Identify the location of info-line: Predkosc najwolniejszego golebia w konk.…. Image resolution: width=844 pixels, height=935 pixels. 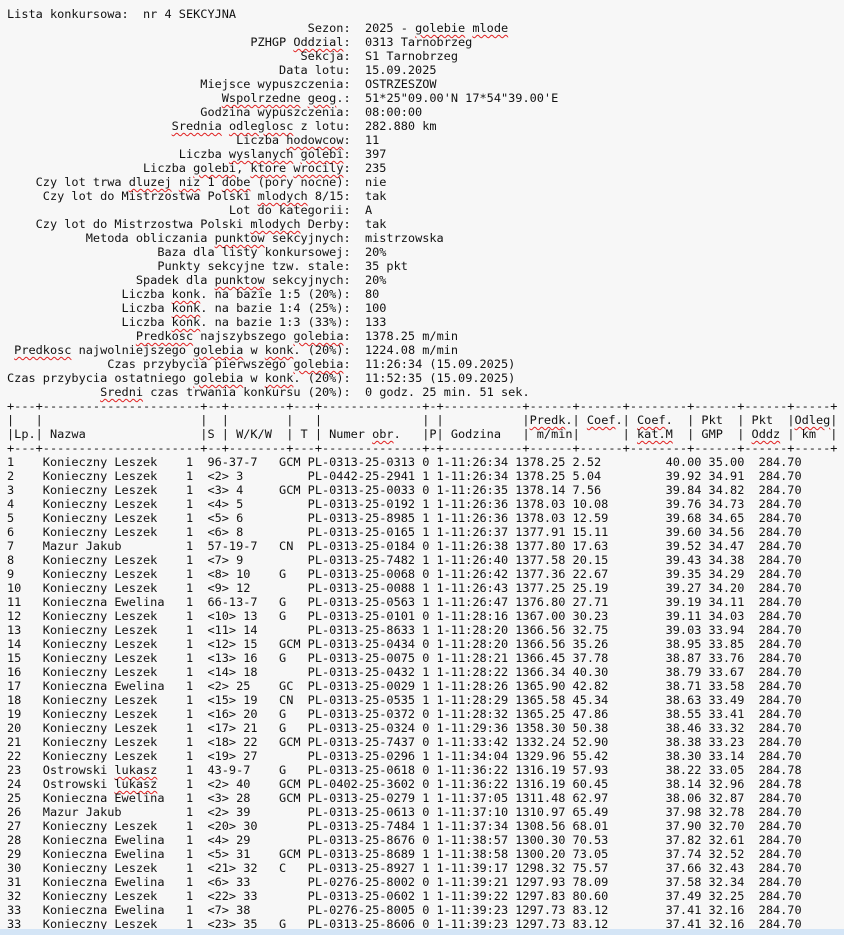
(236, 350).